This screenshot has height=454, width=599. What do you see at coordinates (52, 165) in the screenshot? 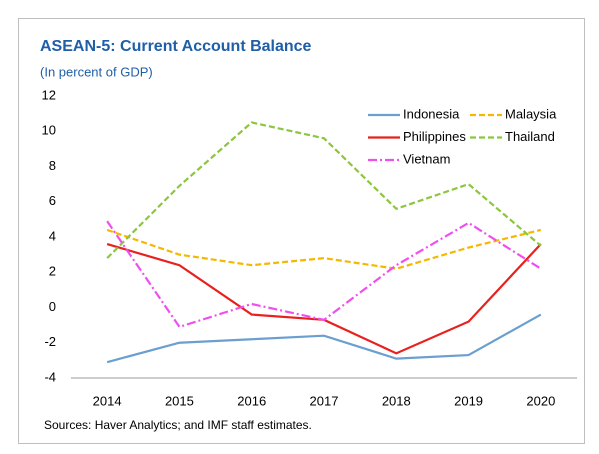
I see `y-tick-label: 8` at bounding box center [52, 165].